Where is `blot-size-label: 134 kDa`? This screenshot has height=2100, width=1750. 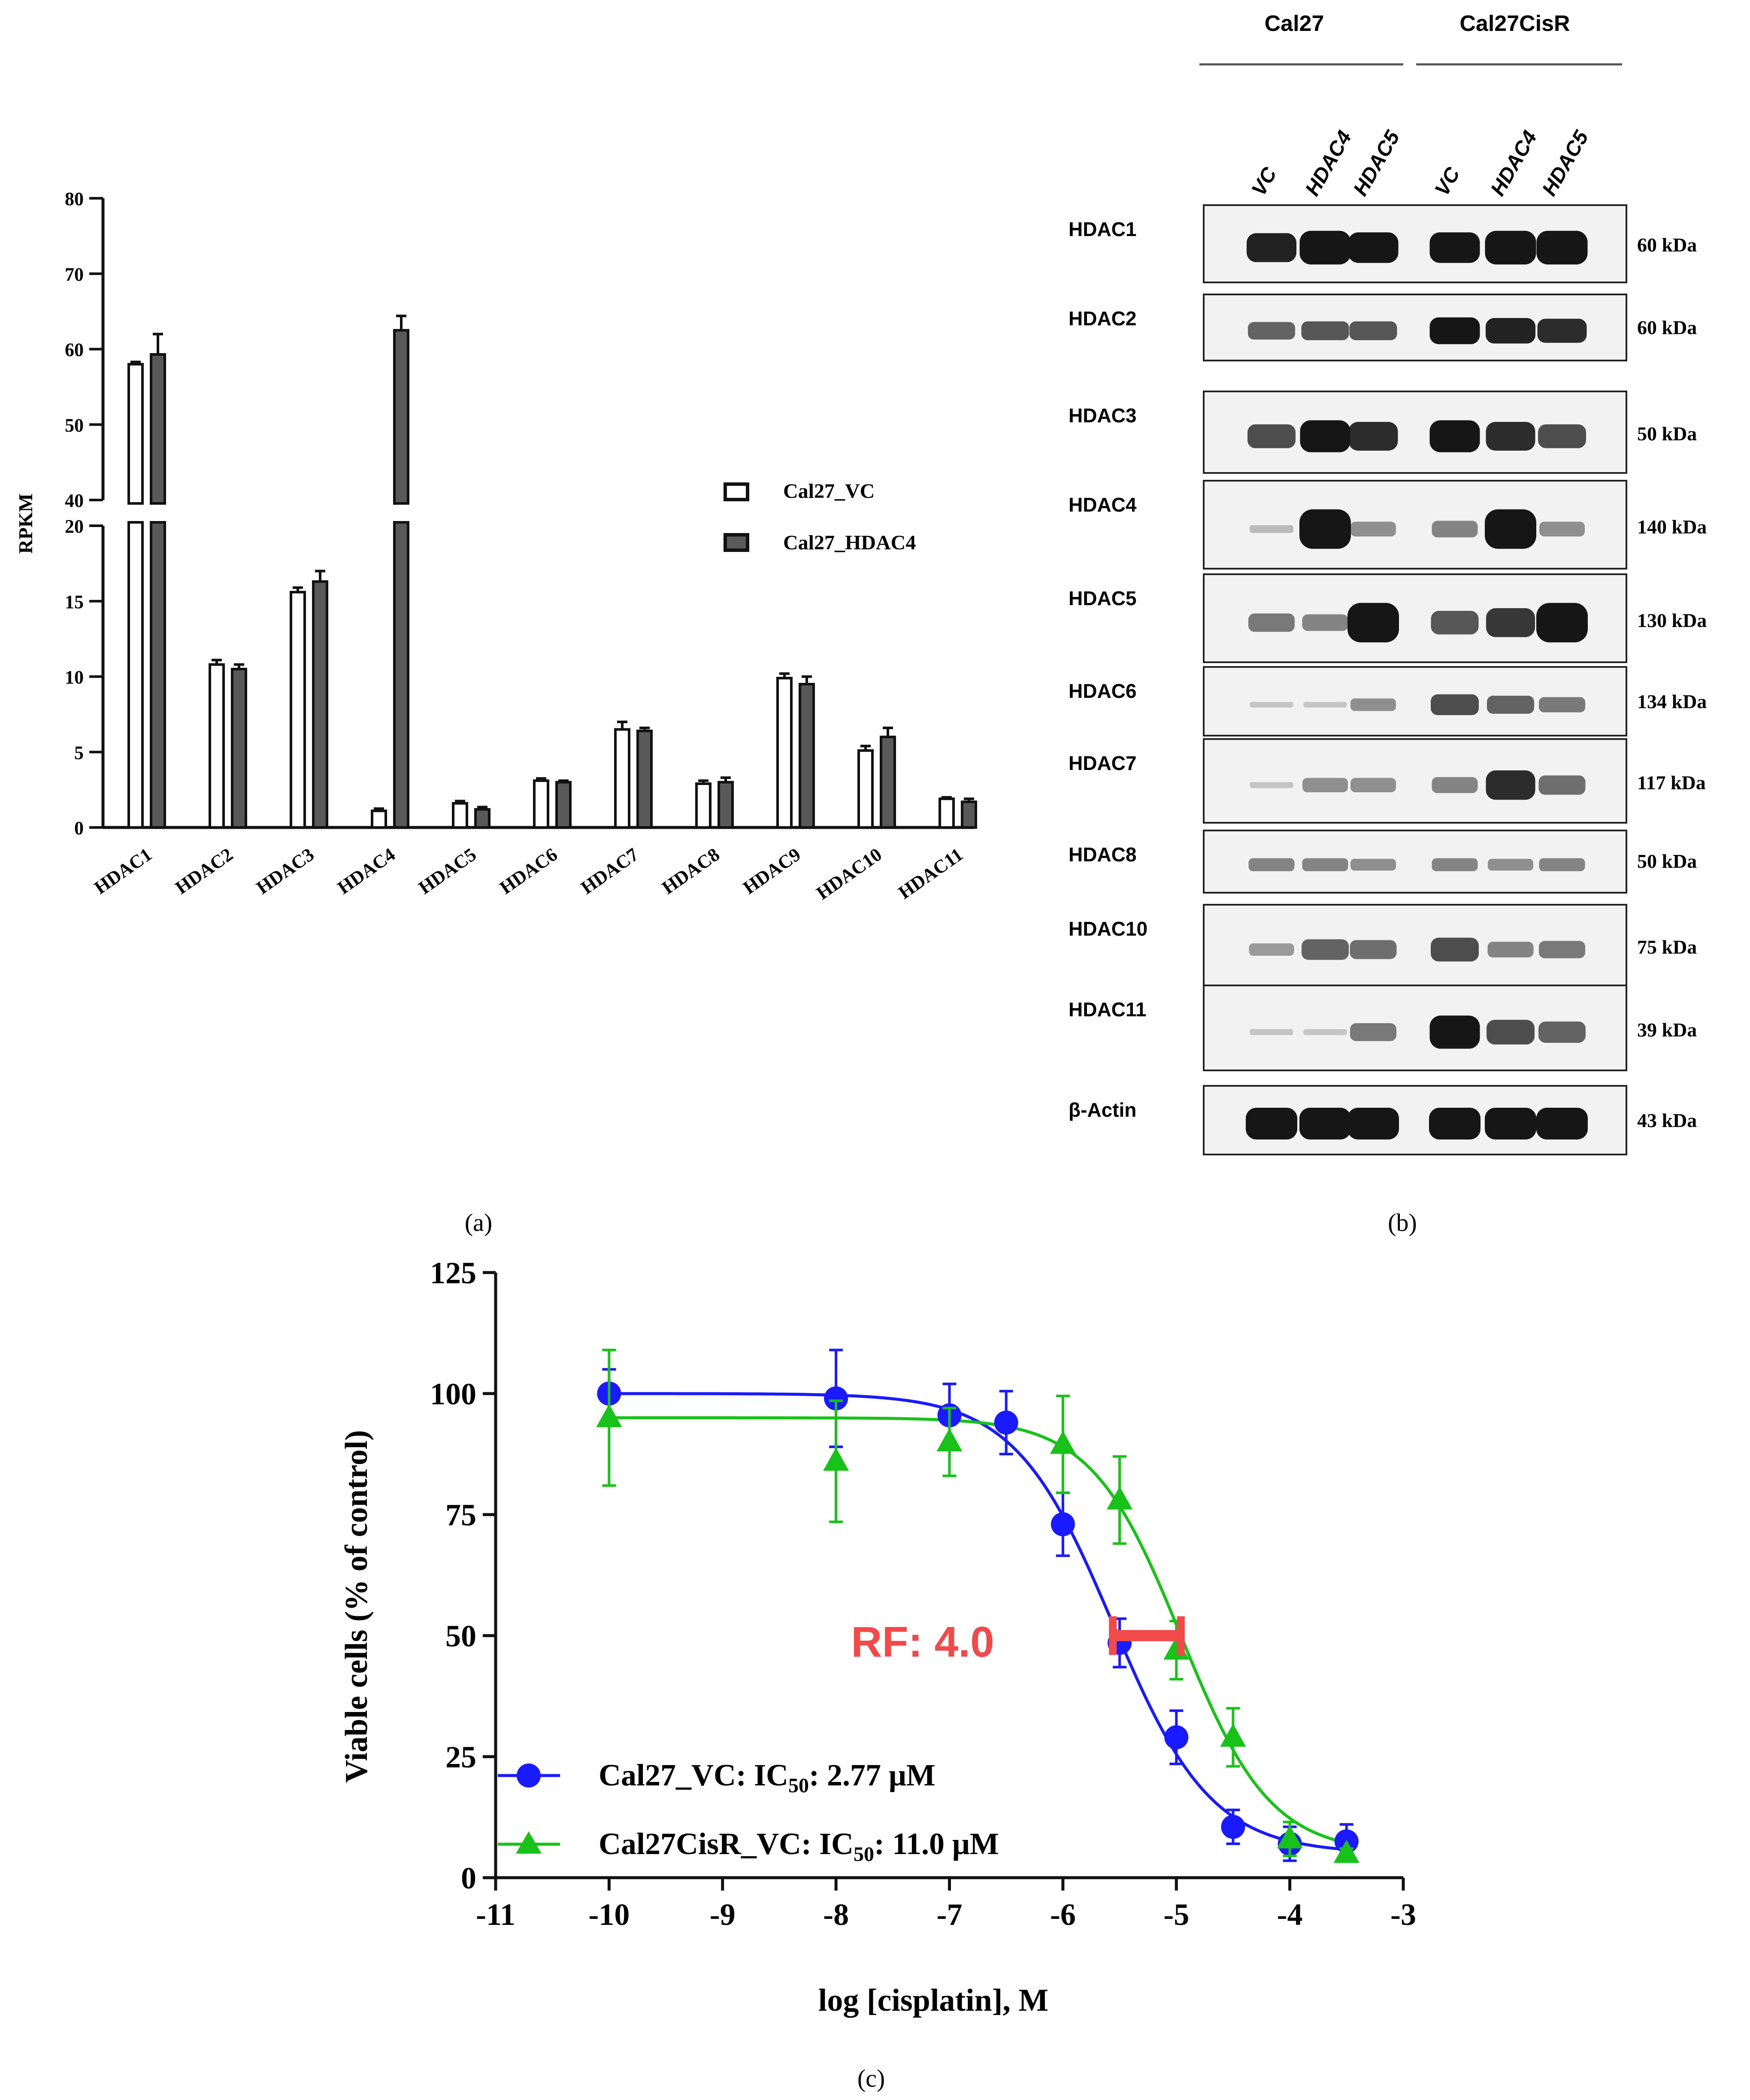
blot-size-label: 134 kDa is located at coordinates (1672, 702).